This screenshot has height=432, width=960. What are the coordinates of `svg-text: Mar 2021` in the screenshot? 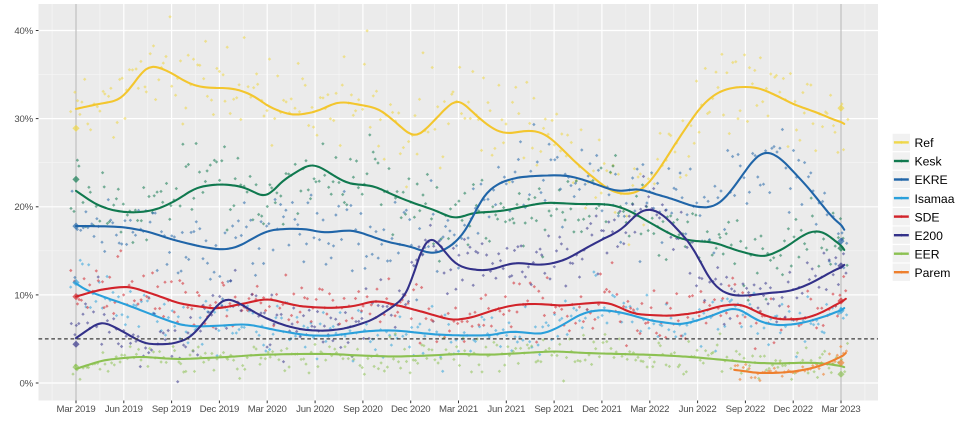 It's located at (458, 409).